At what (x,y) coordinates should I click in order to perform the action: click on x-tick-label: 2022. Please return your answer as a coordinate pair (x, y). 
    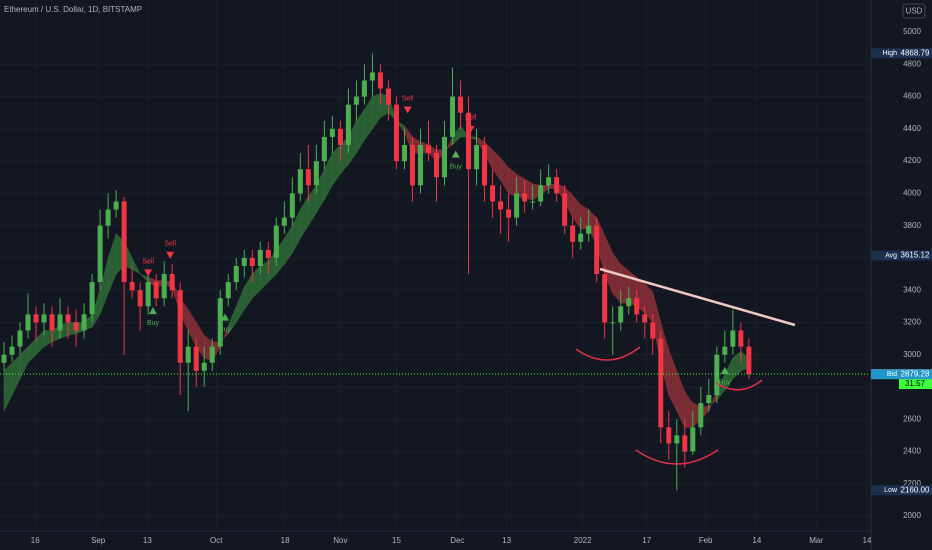
    Looking at the image, I should click on (583, 540).